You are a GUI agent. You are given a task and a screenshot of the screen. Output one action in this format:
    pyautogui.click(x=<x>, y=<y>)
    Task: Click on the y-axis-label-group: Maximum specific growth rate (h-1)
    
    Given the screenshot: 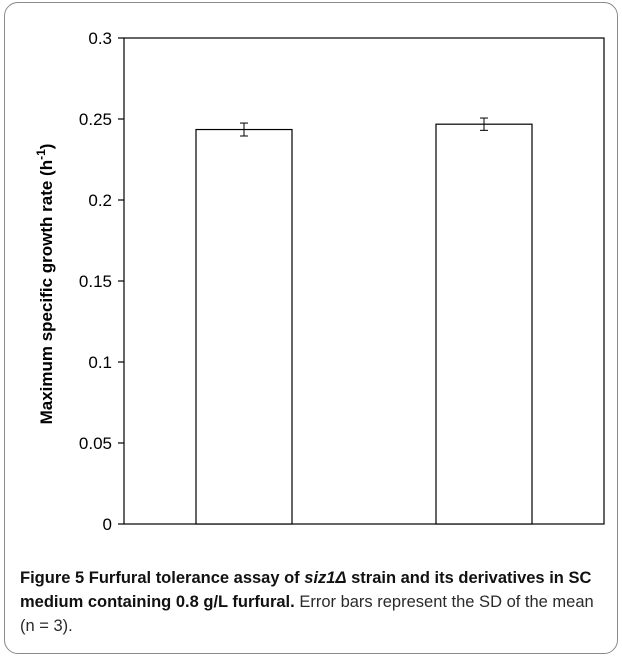 What is the action you would take?
    pyautogui.click(x=45, y=284)
    